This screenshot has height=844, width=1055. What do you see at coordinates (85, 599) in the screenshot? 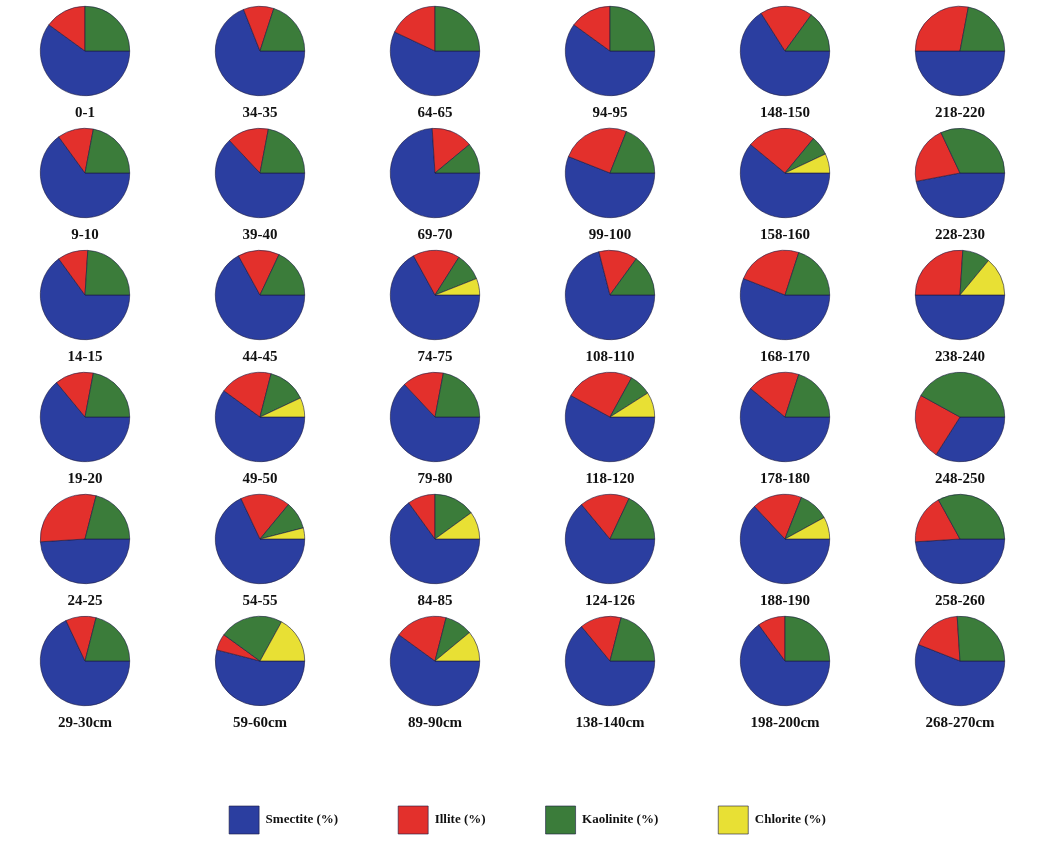
I see `text: 24-25` at bounding box center [85, 599].